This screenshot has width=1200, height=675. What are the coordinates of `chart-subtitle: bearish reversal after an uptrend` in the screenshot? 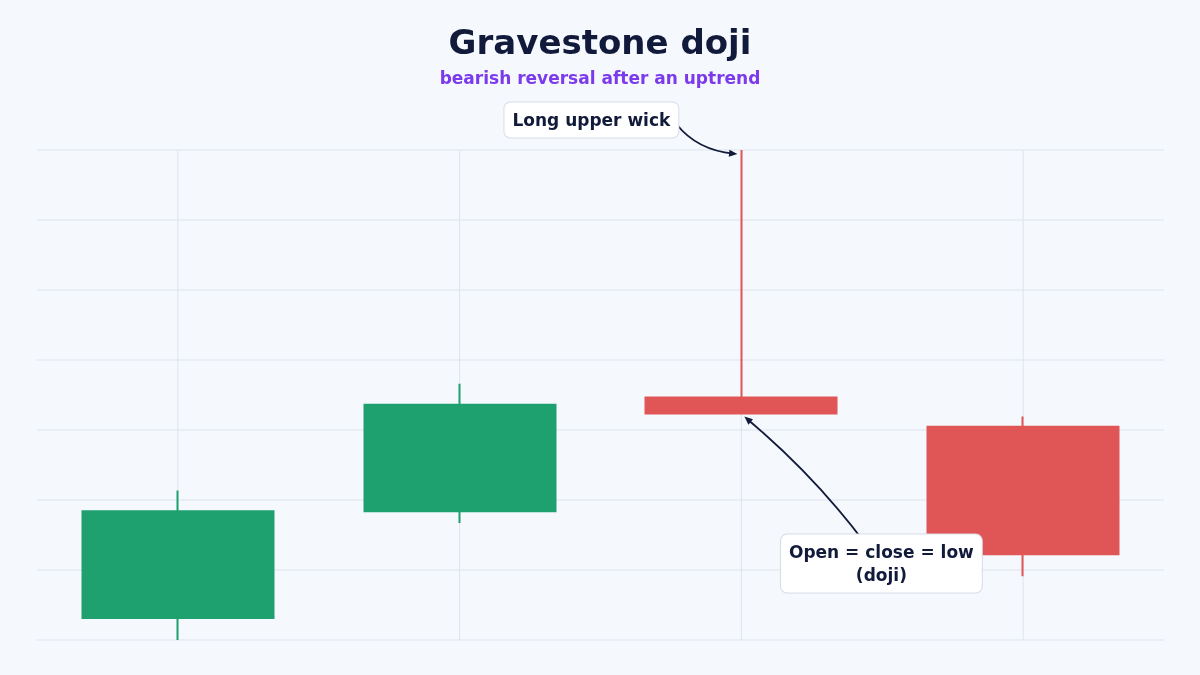 It's located at (600, 77).